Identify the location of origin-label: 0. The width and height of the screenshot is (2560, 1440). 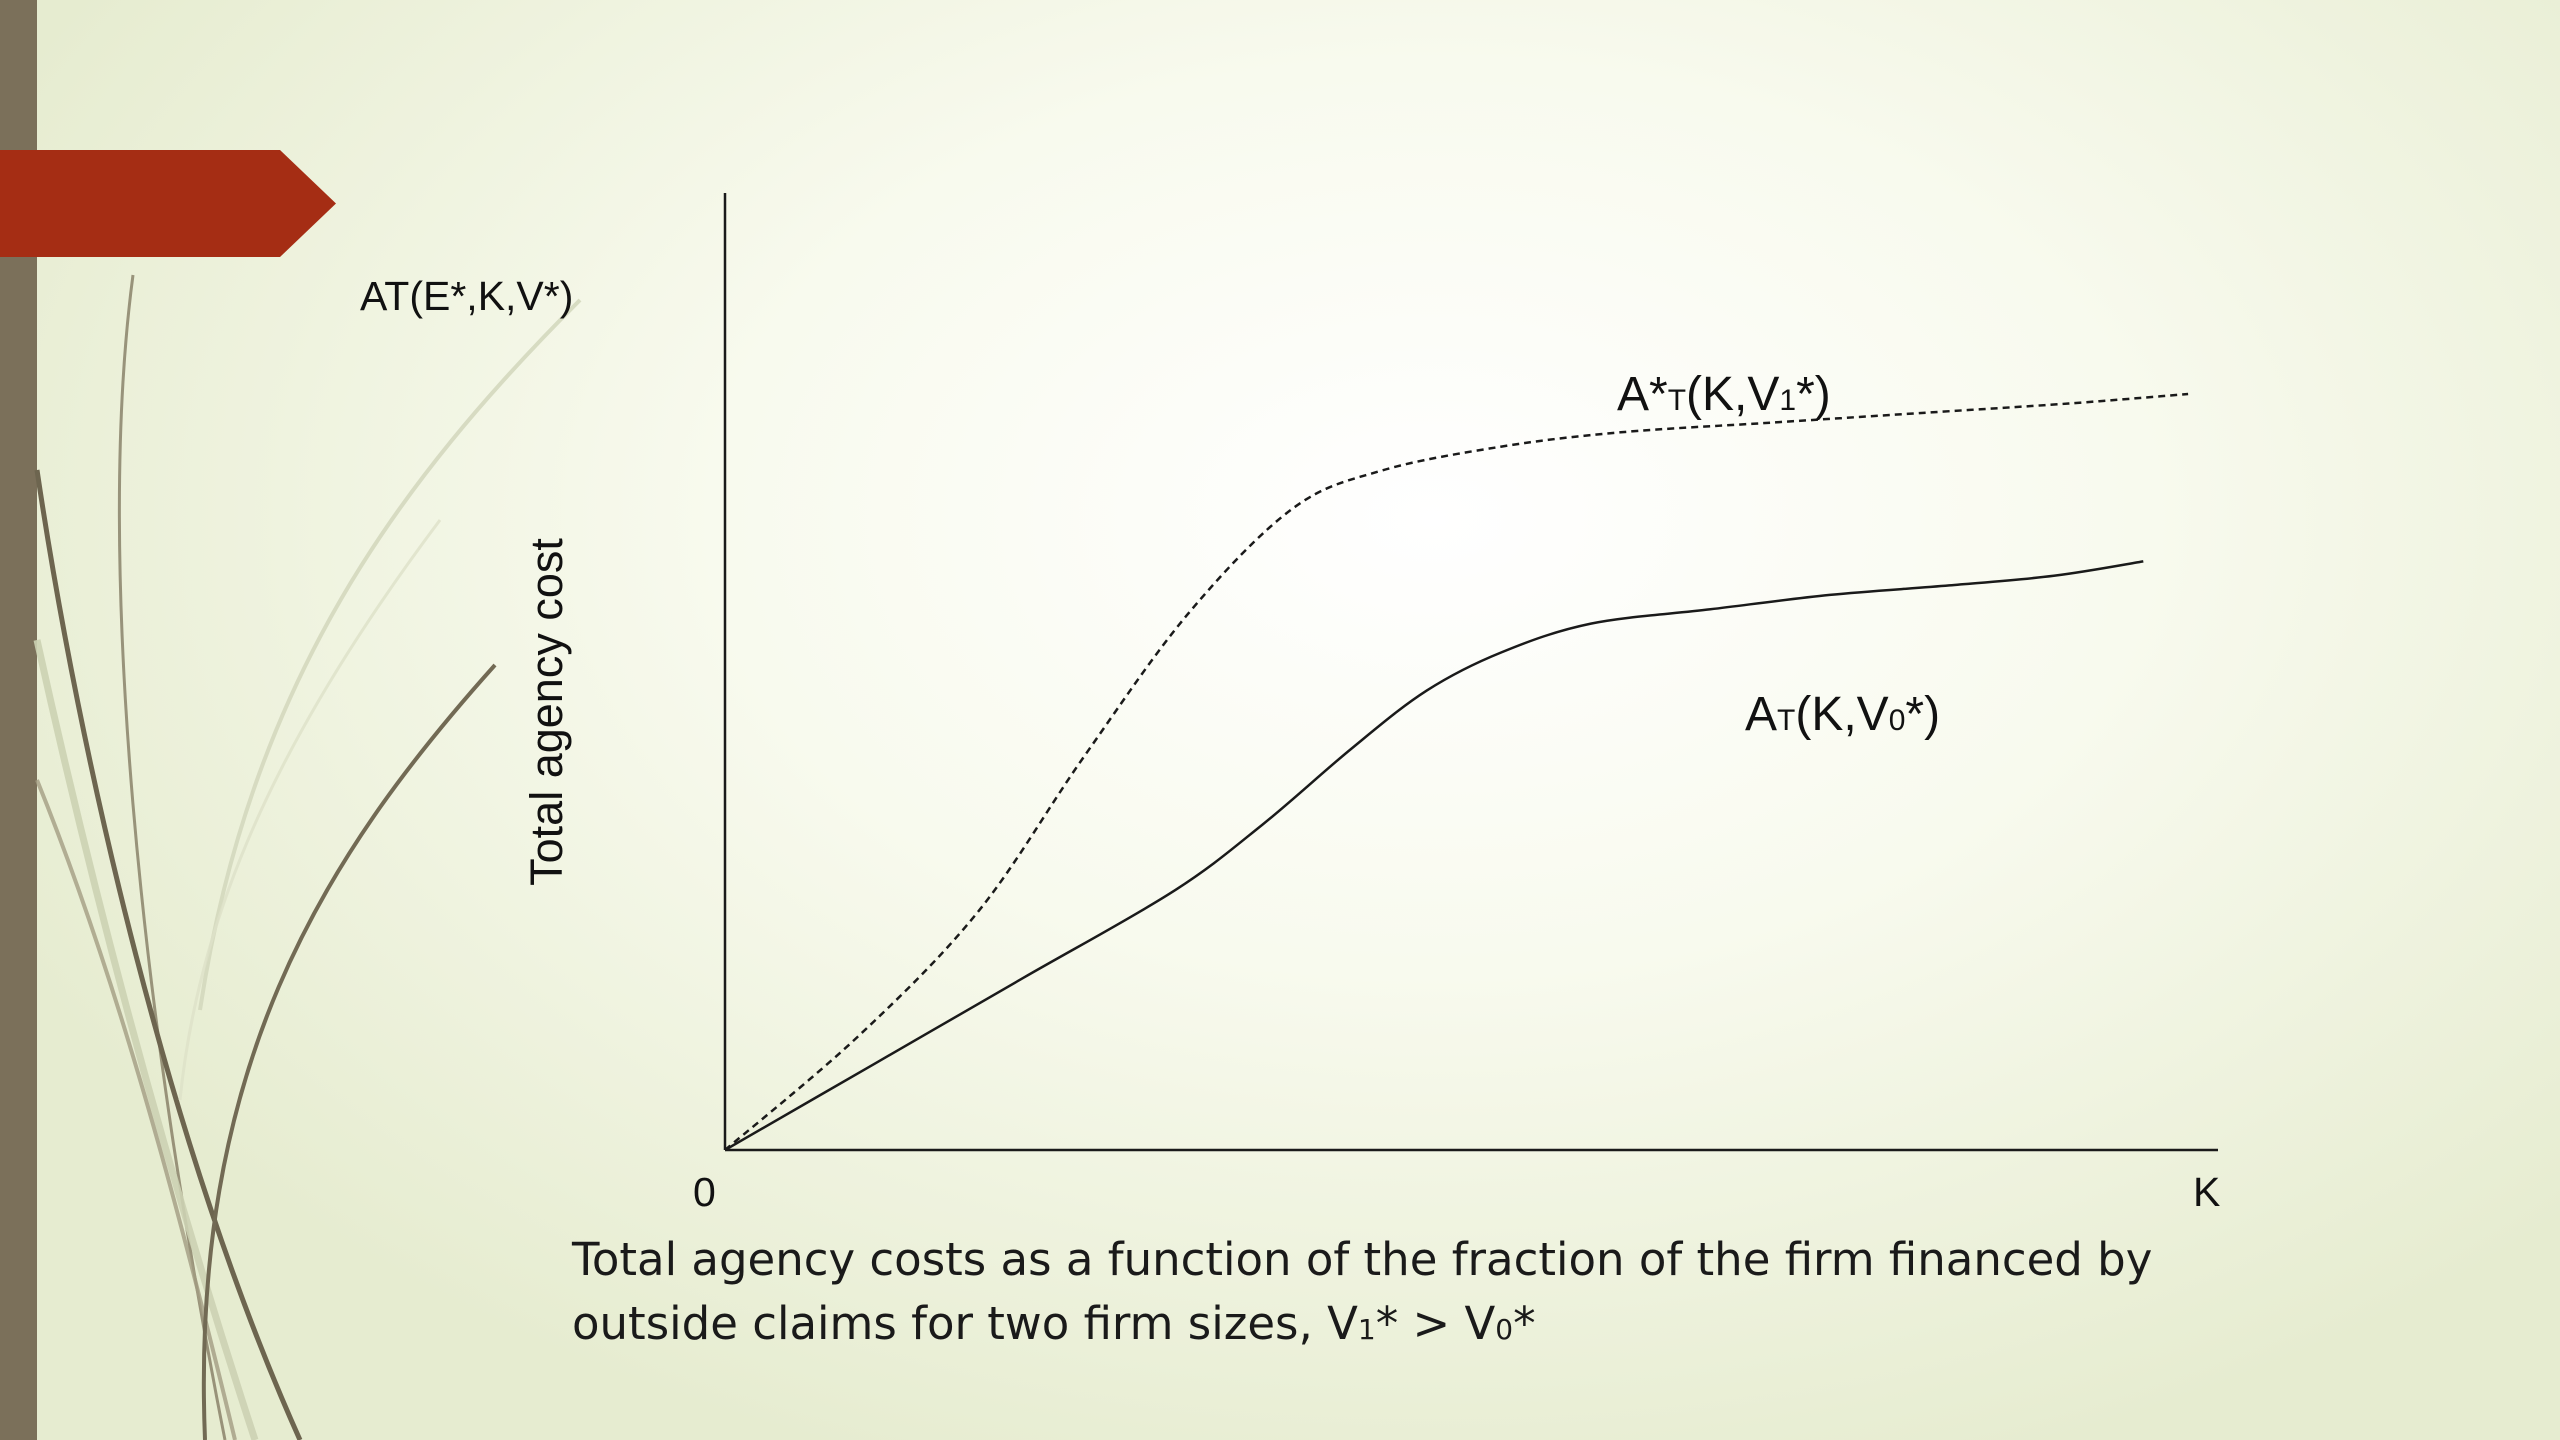
(704, 1192).